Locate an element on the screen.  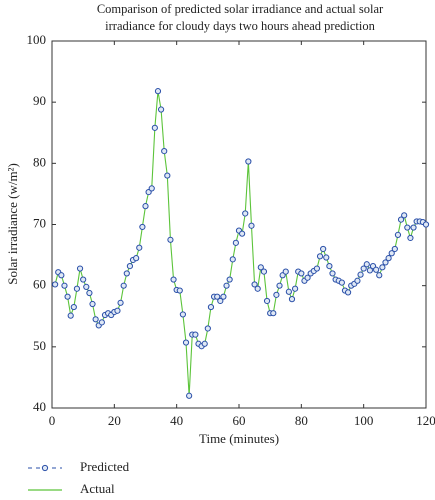
y-tick-label: 100 is located at coordinates (37, 39).